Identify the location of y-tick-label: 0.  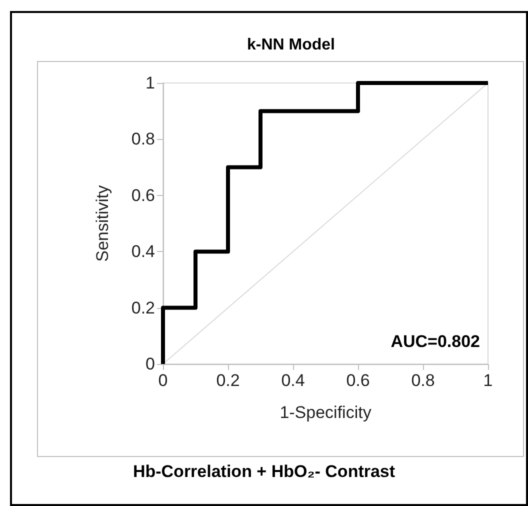
(150, 364).